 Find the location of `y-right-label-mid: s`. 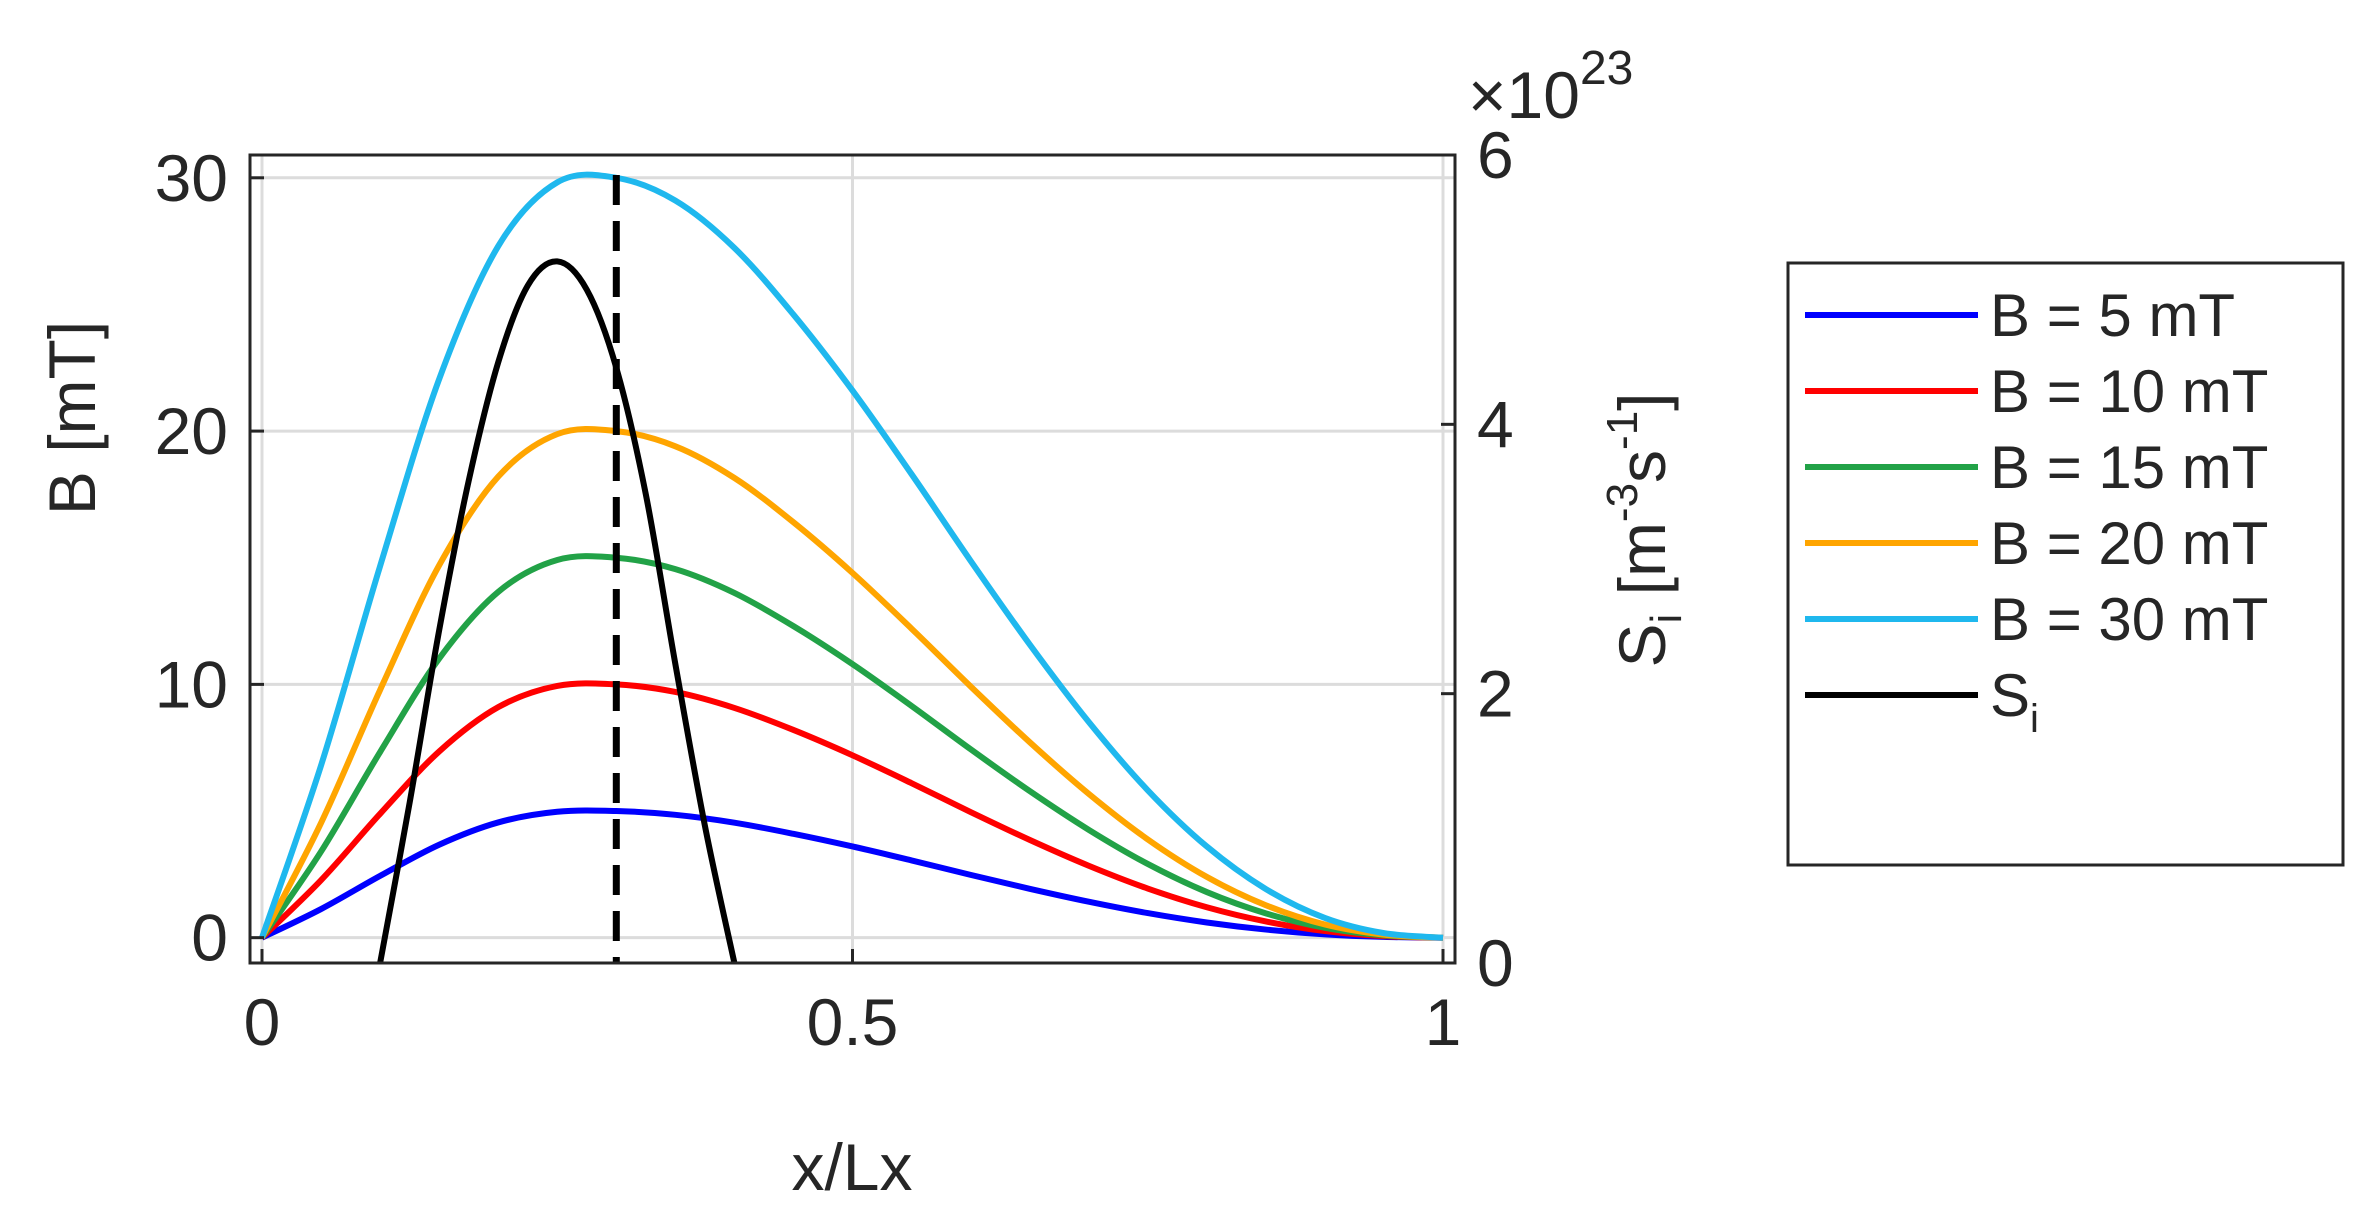

y-right-label-mid: s is located at coordinates (1642, 466).